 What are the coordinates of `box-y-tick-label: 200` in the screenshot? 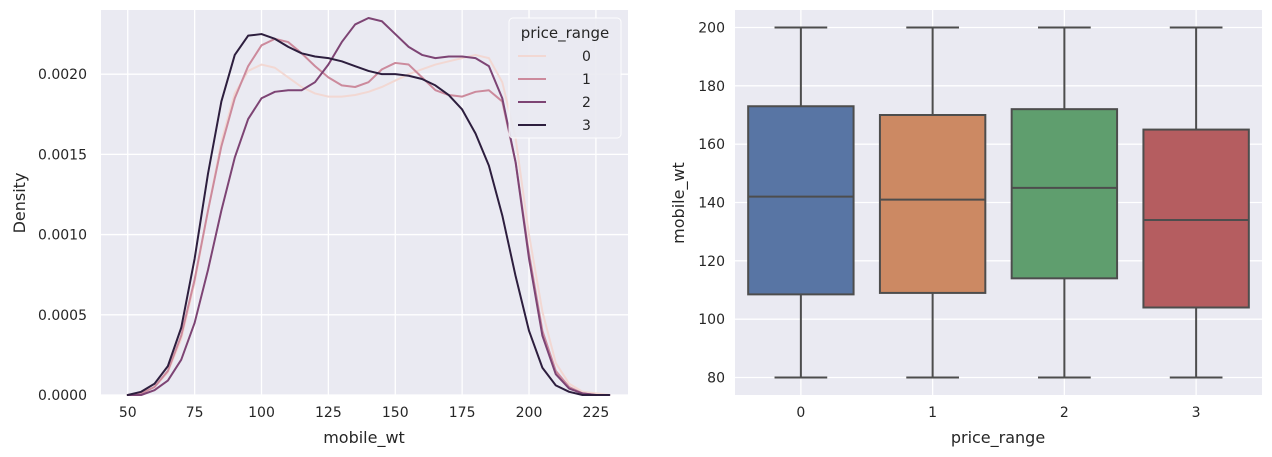 It's located at (711, 29).